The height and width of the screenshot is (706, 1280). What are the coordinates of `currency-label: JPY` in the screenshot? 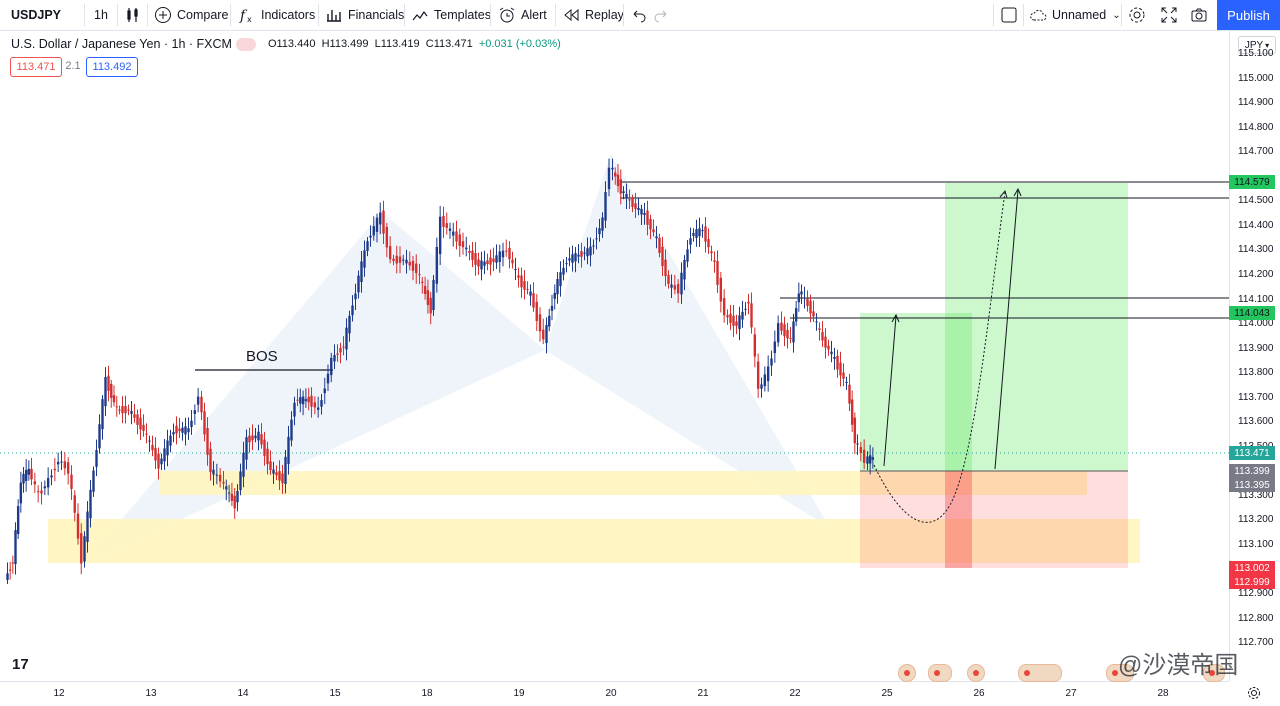 It's located at (1254, 45).